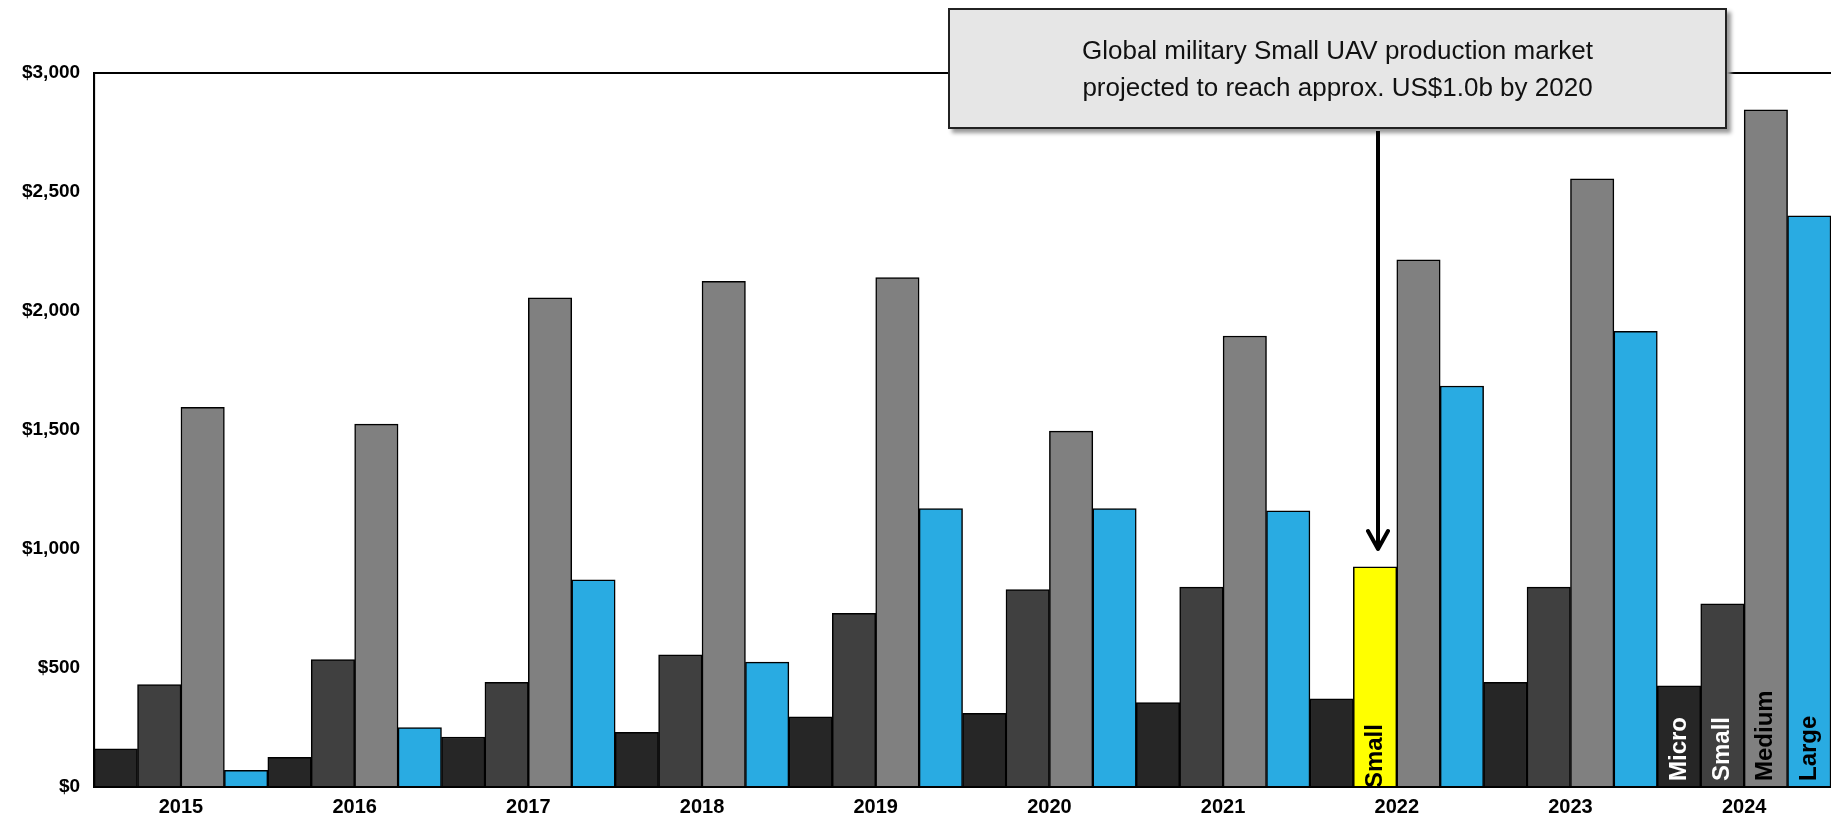 This screenshot has height=831, width=1831. I want to click on x-tick-label: 2022, so click(1397, 805).